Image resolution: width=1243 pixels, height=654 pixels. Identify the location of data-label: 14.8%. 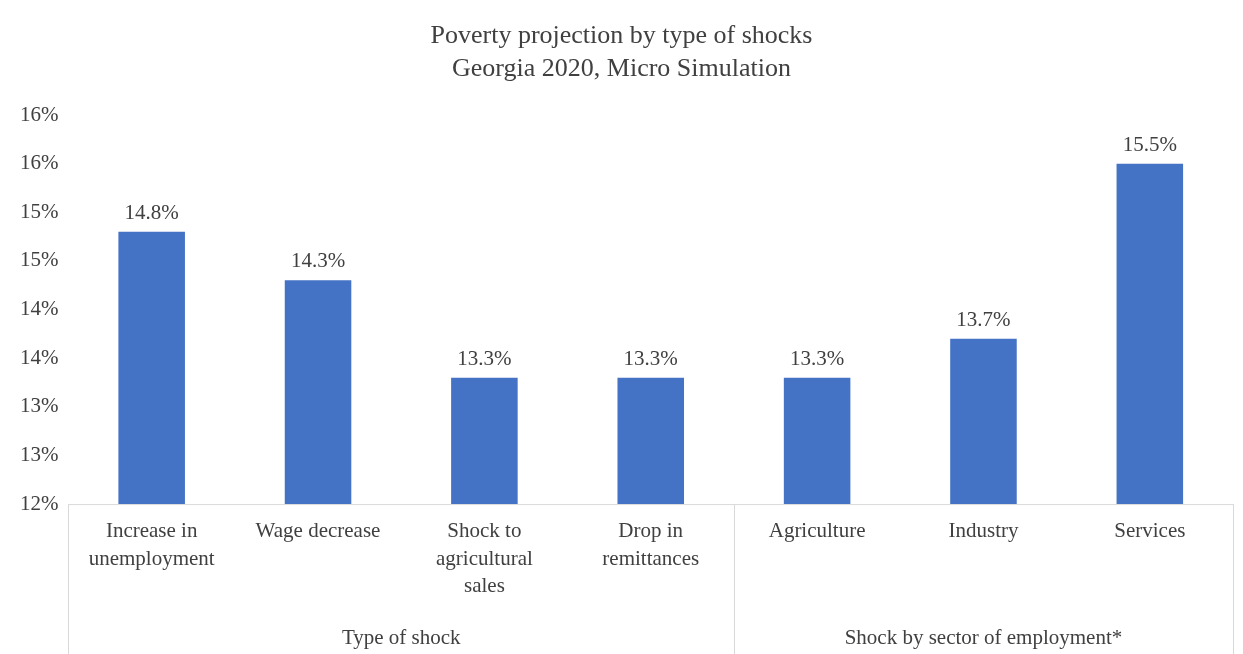
(151, 211).